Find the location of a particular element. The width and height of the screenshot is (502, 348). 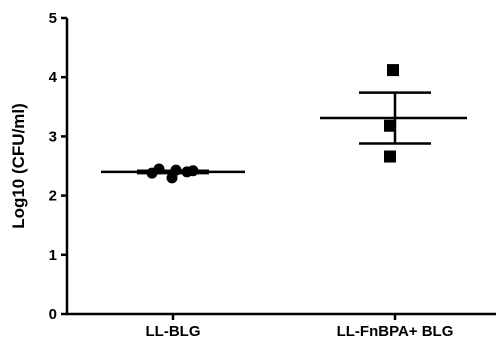

x-axis is located at coordinates (281, 316).